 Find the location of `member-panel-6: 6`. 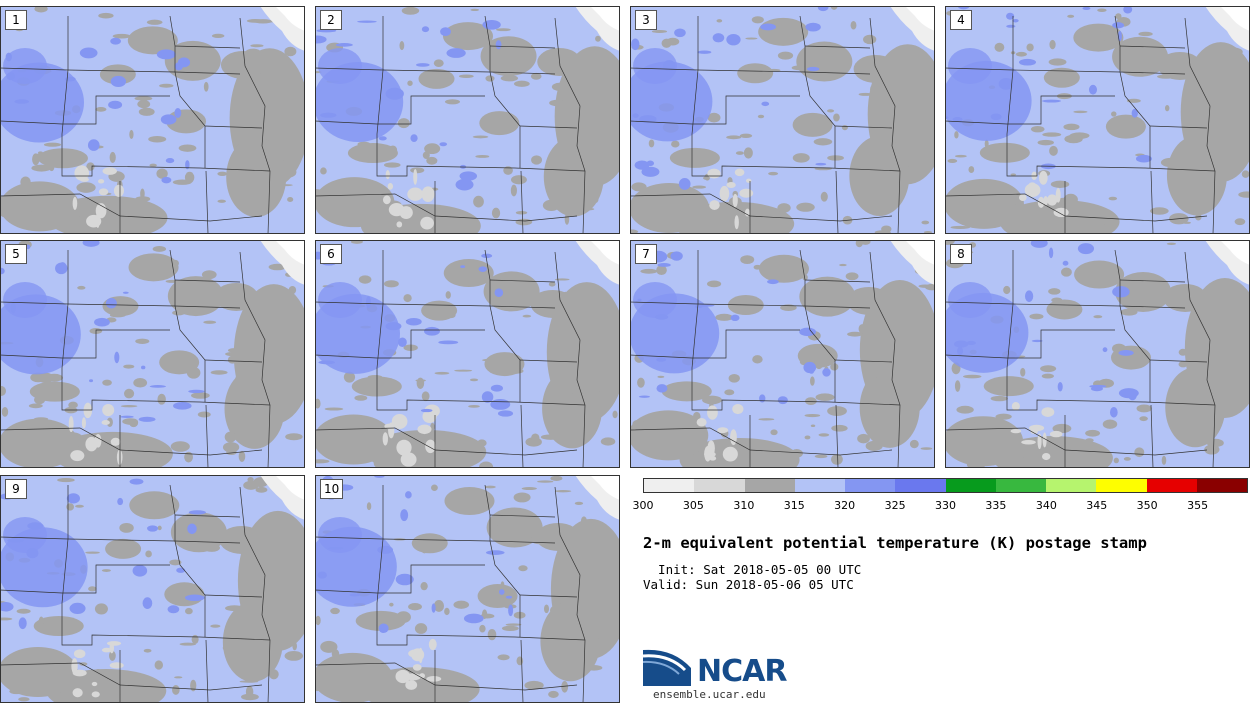

member-panel-6: 6 is located at coordinates (467, 354).